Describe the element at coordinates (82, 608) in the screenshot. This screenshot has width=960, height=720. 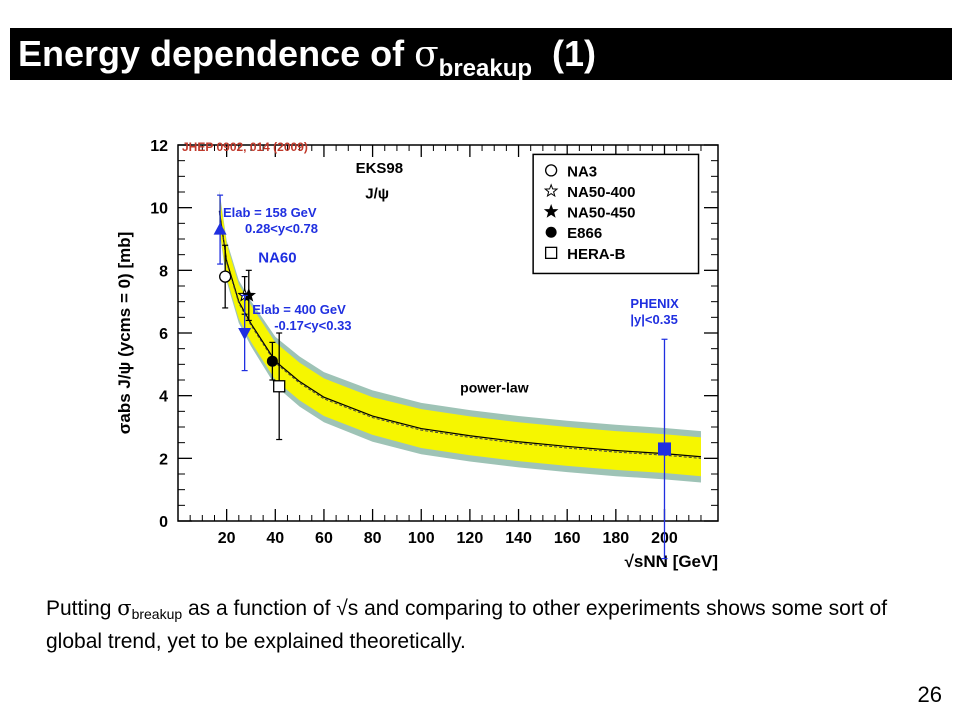
I see `body-part1: Putting` at that location.